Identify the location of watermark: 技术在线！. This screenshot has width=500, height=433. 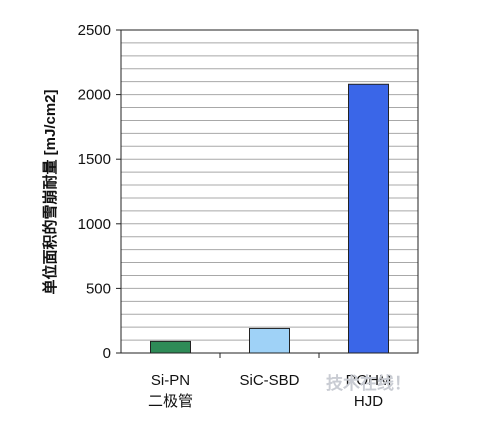
(368, 383).